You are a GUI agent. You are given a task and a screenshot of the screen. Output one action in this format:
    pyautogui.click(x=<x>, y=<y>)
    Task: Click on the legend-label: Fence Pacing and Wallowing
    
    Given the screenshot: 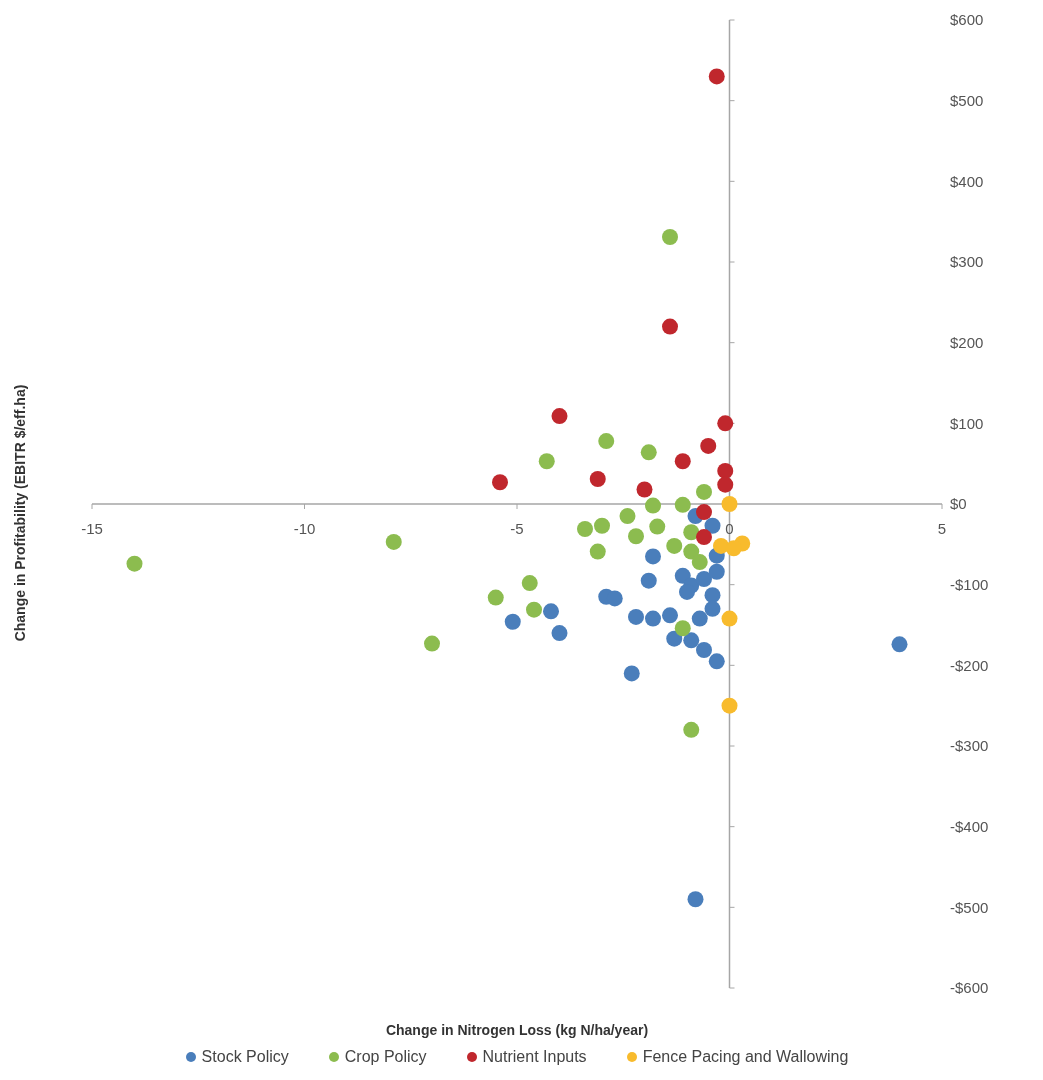 What is the action you would take?
    pyautogui.click(x=745, y=1057)
    